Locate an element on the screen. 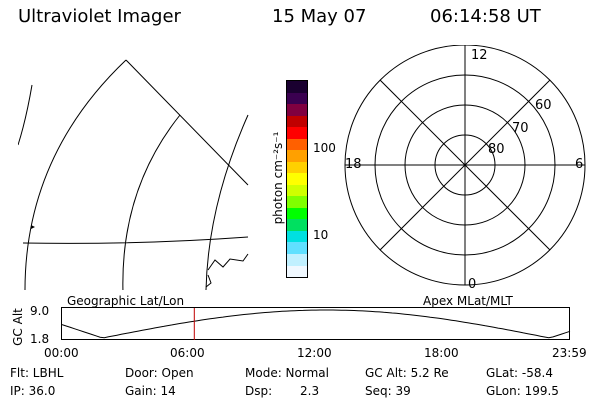  altitude-plot-frame is located at coordinates (315, 323).